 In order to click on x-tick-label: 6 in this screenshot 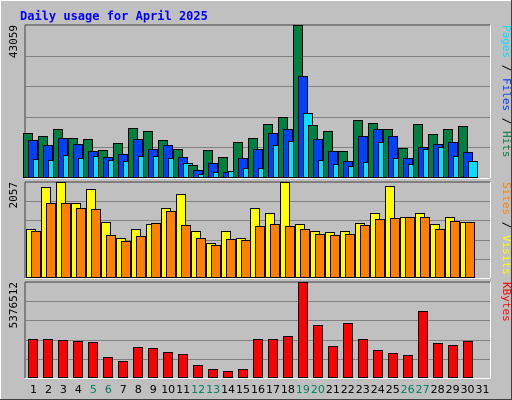, I will do `click(108, 389)`.